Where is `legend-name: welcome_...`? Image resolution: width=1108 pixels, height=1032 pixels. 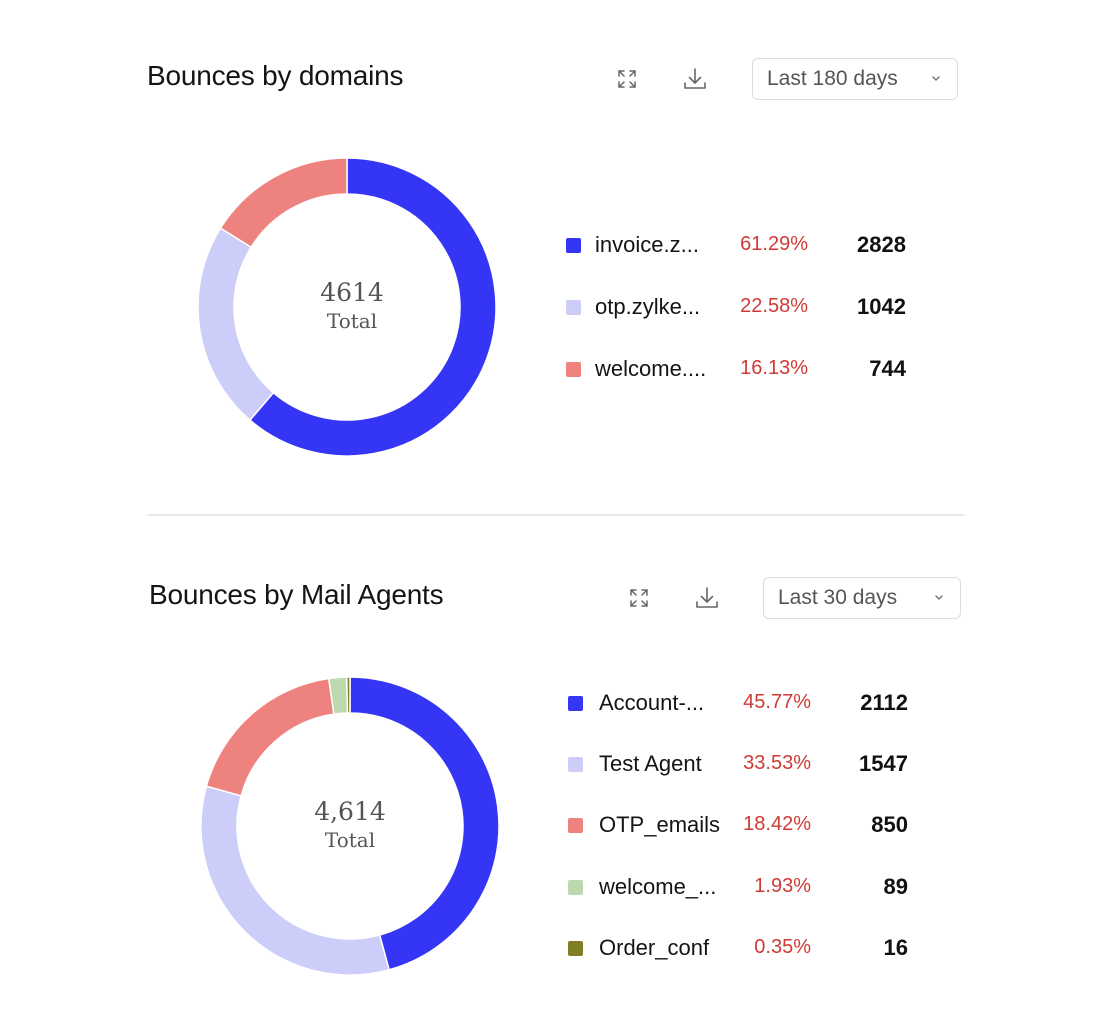
legend-name: welcome_... is located at coordinates (658, 886).